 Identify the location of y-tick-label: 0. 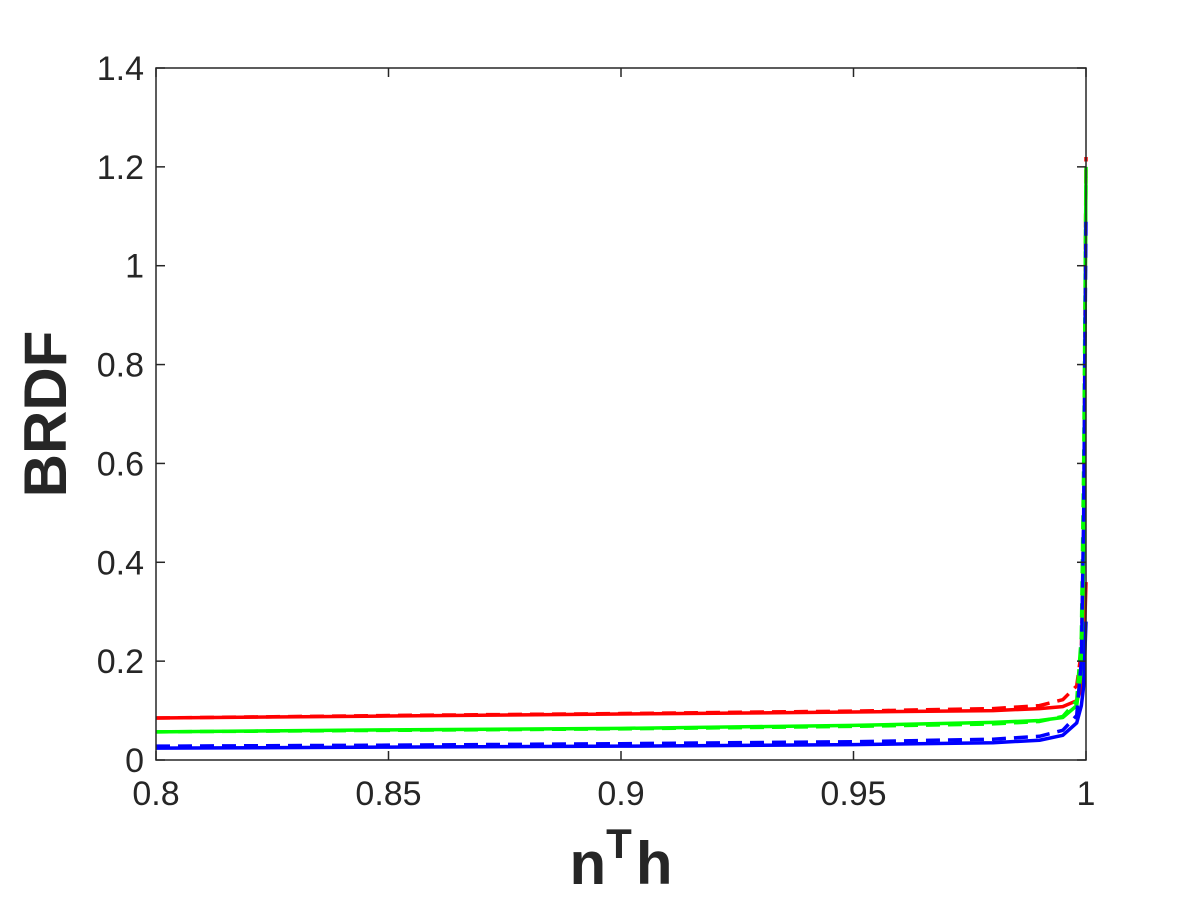
(134, 761).